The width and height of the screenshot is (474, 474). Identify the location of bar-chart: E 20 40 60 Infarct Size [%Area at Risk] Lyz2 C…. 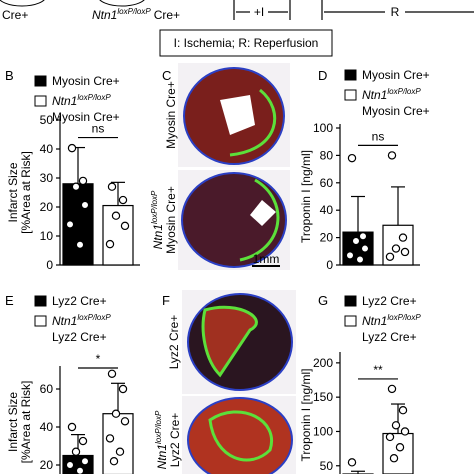
(69, 383).